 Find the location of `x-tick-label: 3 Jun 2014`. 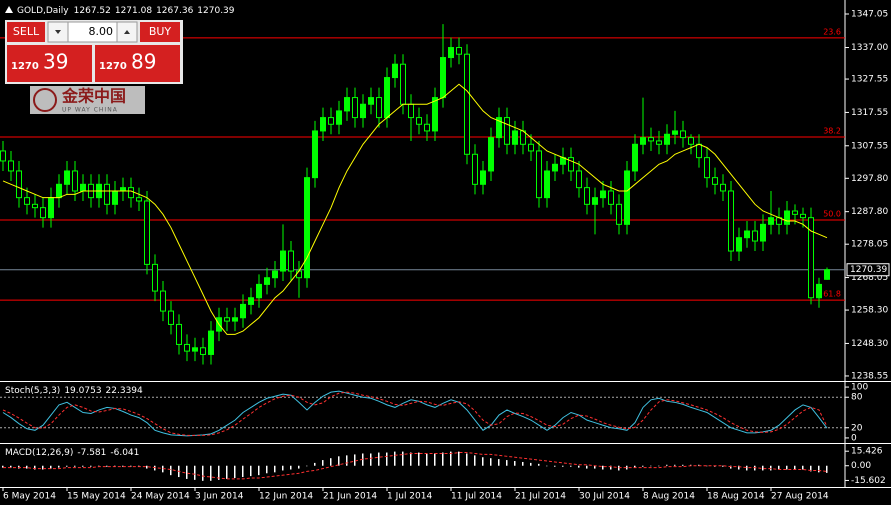

x-tick-label: 3 Jun 2014 is located at coordinates (219, 497).